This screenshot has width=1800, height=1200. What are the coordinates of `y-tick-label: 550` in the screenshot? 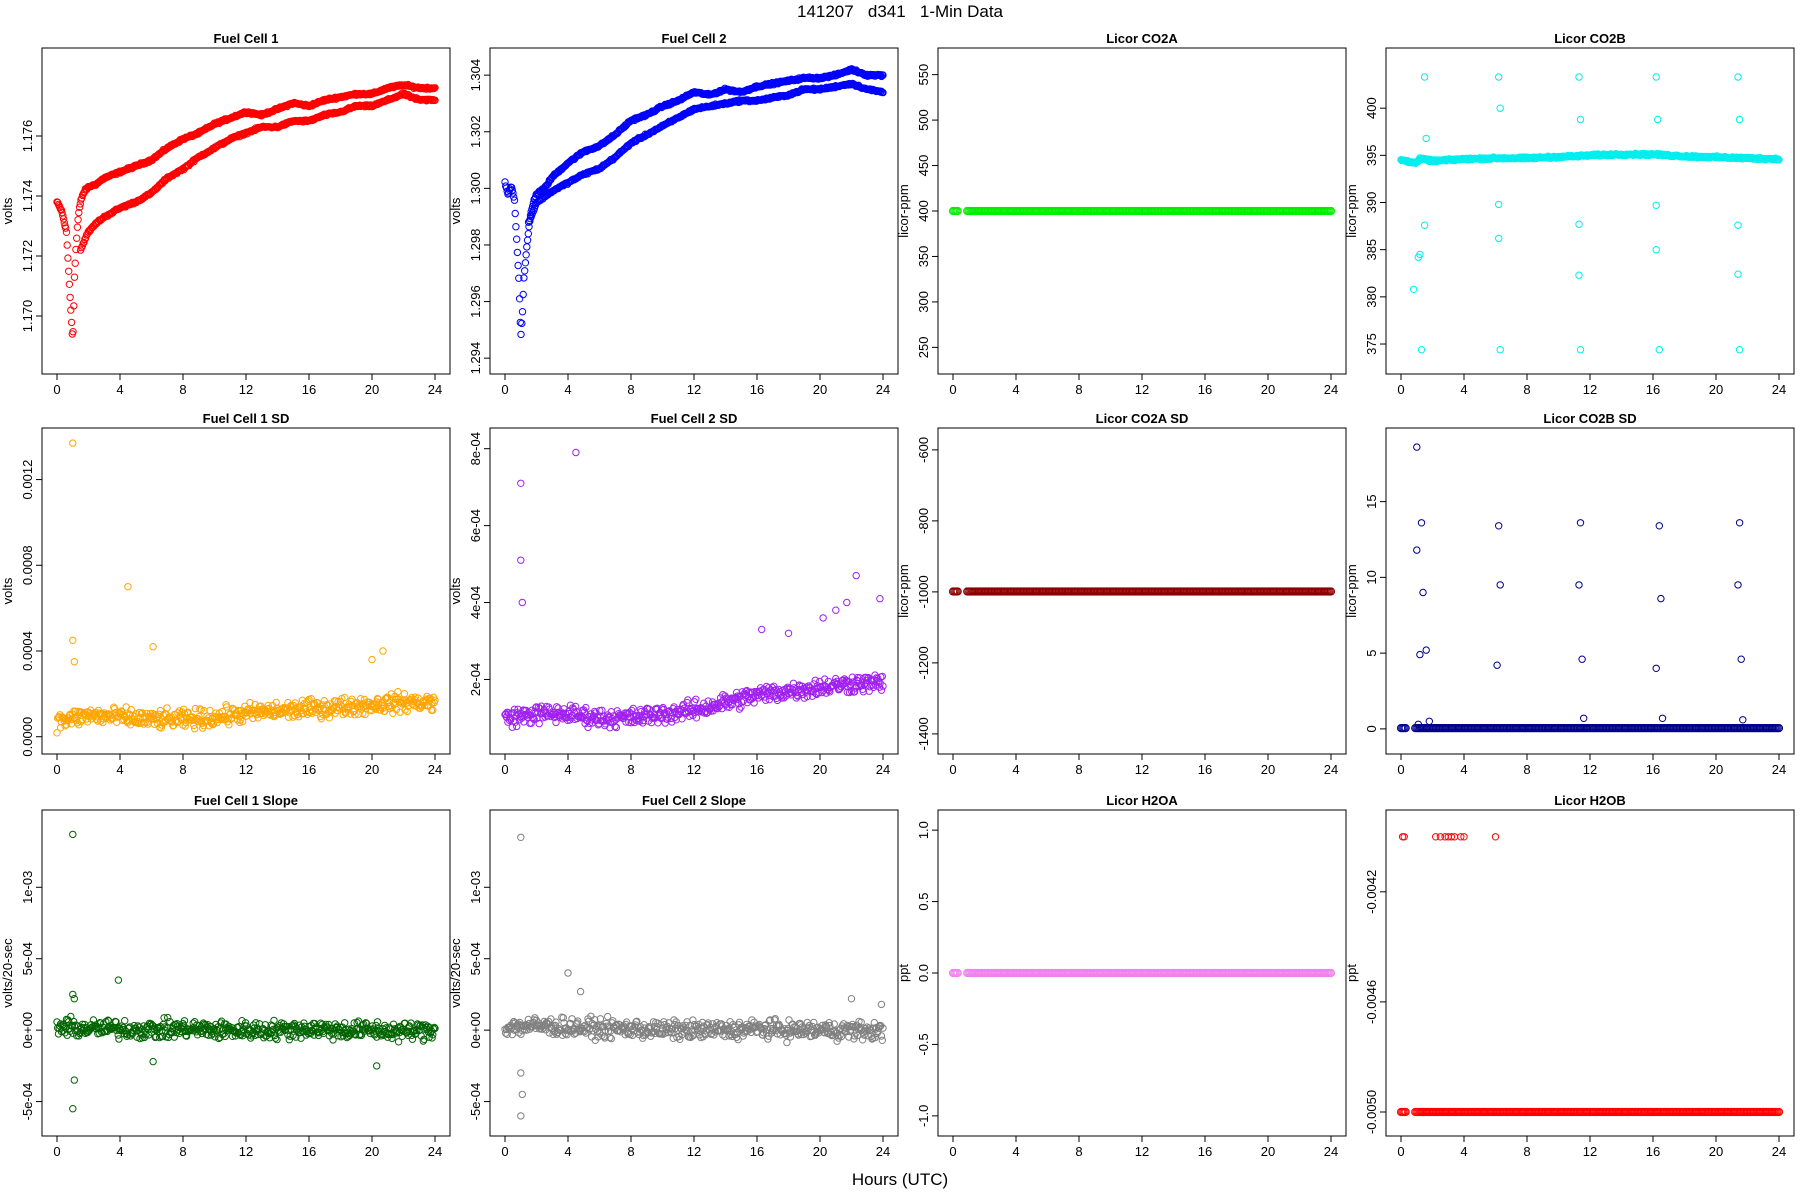 It's located at (923, 75).